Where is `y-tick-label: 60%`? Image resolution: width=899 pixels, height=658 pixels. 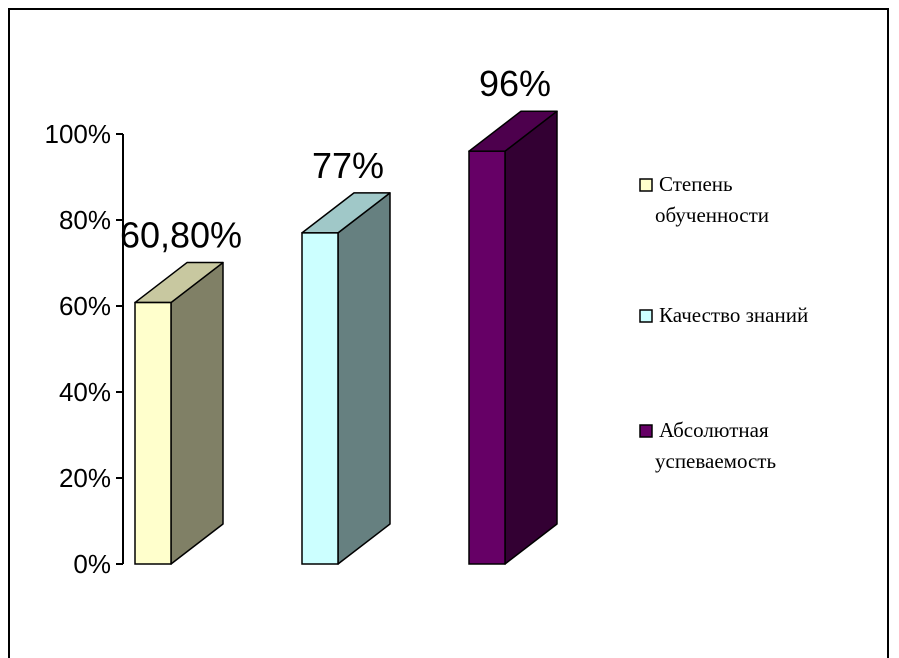 y-tick-label: 60% is located at coordinates (85, 306).